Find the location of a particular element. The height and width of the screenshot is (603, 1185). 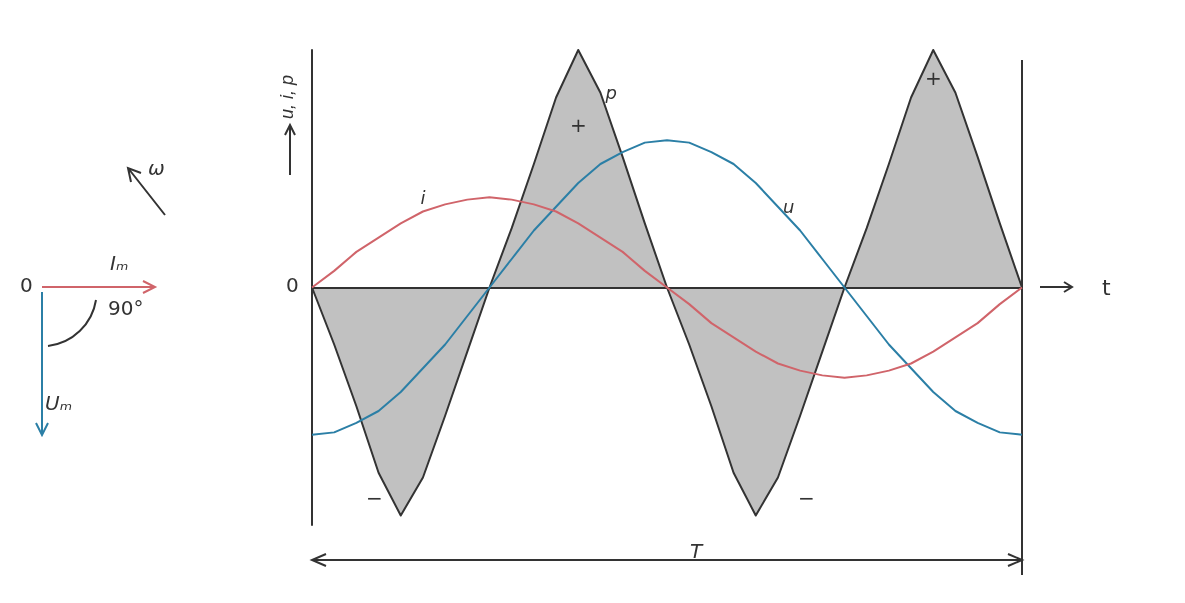

text: T is located at coordinates (697, 551).